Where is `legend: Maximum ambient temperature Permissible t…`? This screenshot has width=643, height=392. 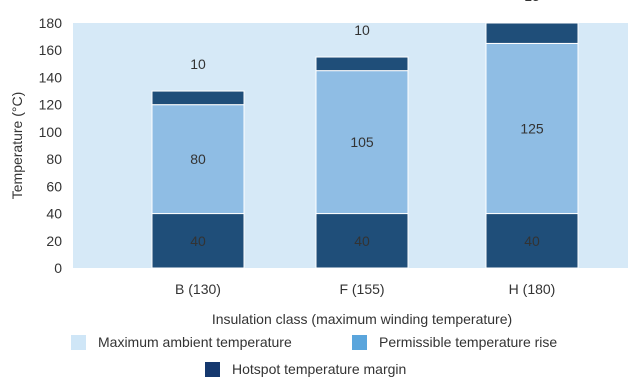
legend: Maximum ambient temperature Permissible t… is located at coordinates (314, 355).